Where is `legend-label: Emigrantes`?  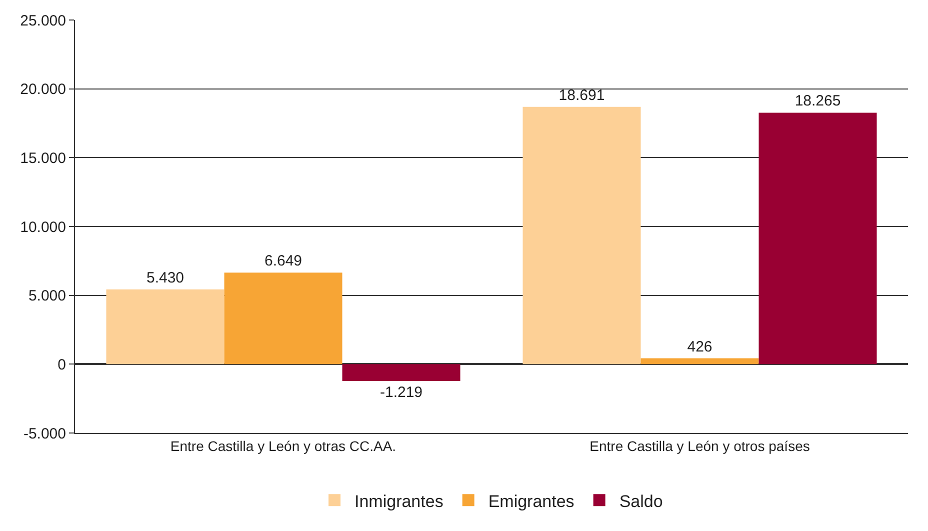
legend-label: Emigrantes is located at coordinates (531, 501).